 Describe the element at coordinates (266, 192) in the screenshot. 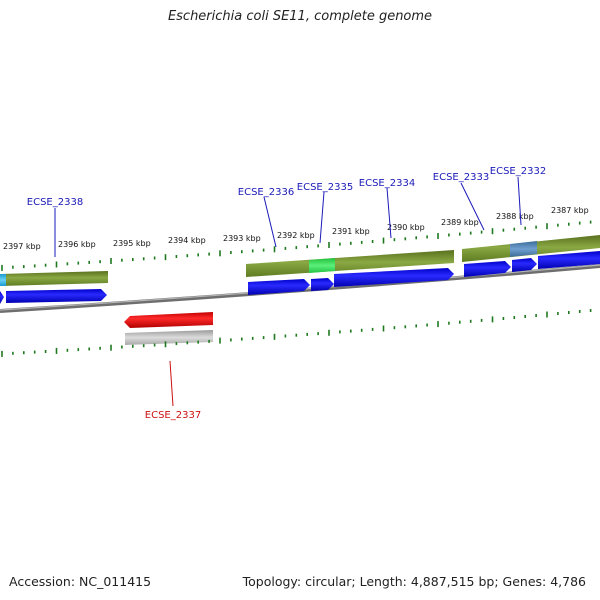

I see `gene-label-ecse-2336: ECSE_2336` at that location.